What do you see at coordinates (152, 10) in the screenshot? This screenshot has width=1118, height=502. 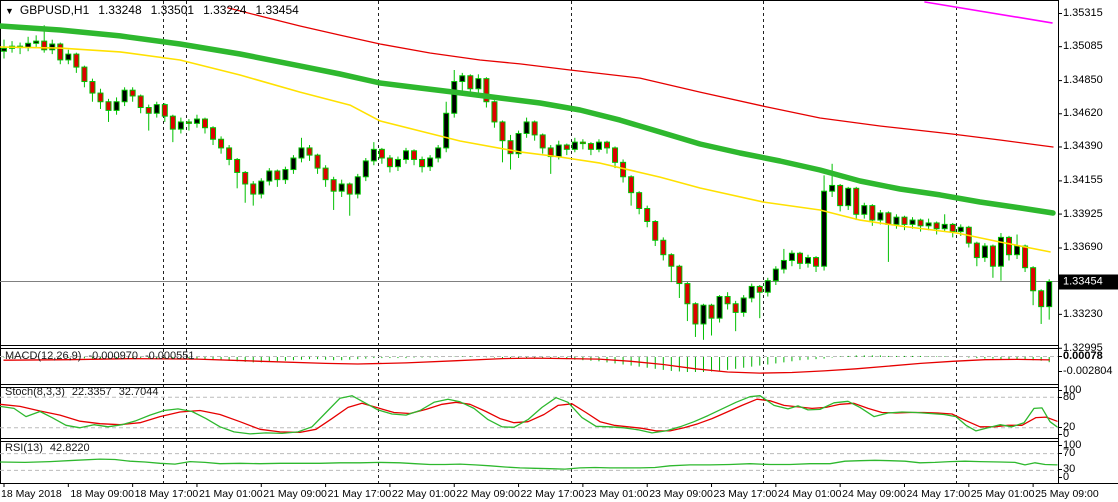 I see `chart-header: ▼ GBPUSD,H1 1.33248 1.33501 1.33224 1.33454` at bounding box center [152, 10].